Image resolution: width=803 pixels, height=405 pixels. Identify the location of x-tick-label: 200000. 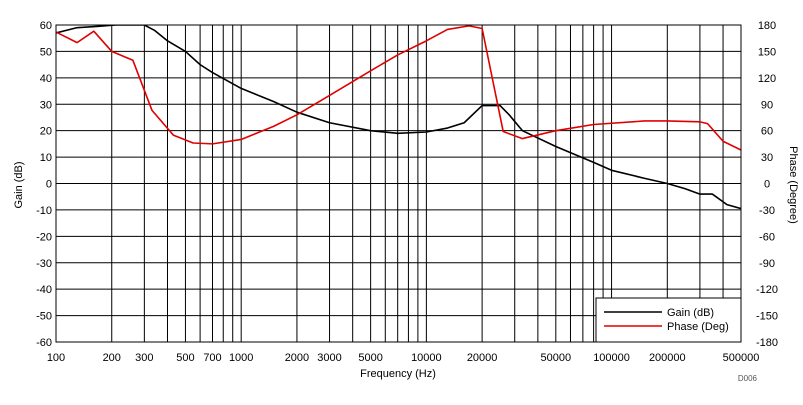
(667, 358).